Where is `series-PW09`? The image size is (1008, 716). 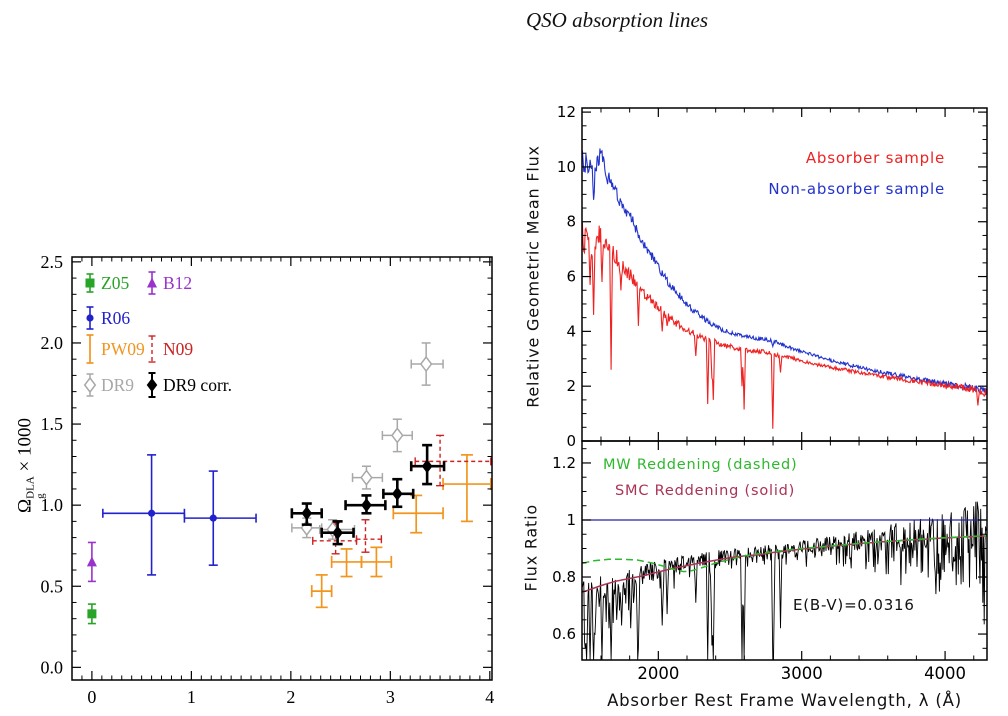 series-PW09 is located at coordinates (401, 531).